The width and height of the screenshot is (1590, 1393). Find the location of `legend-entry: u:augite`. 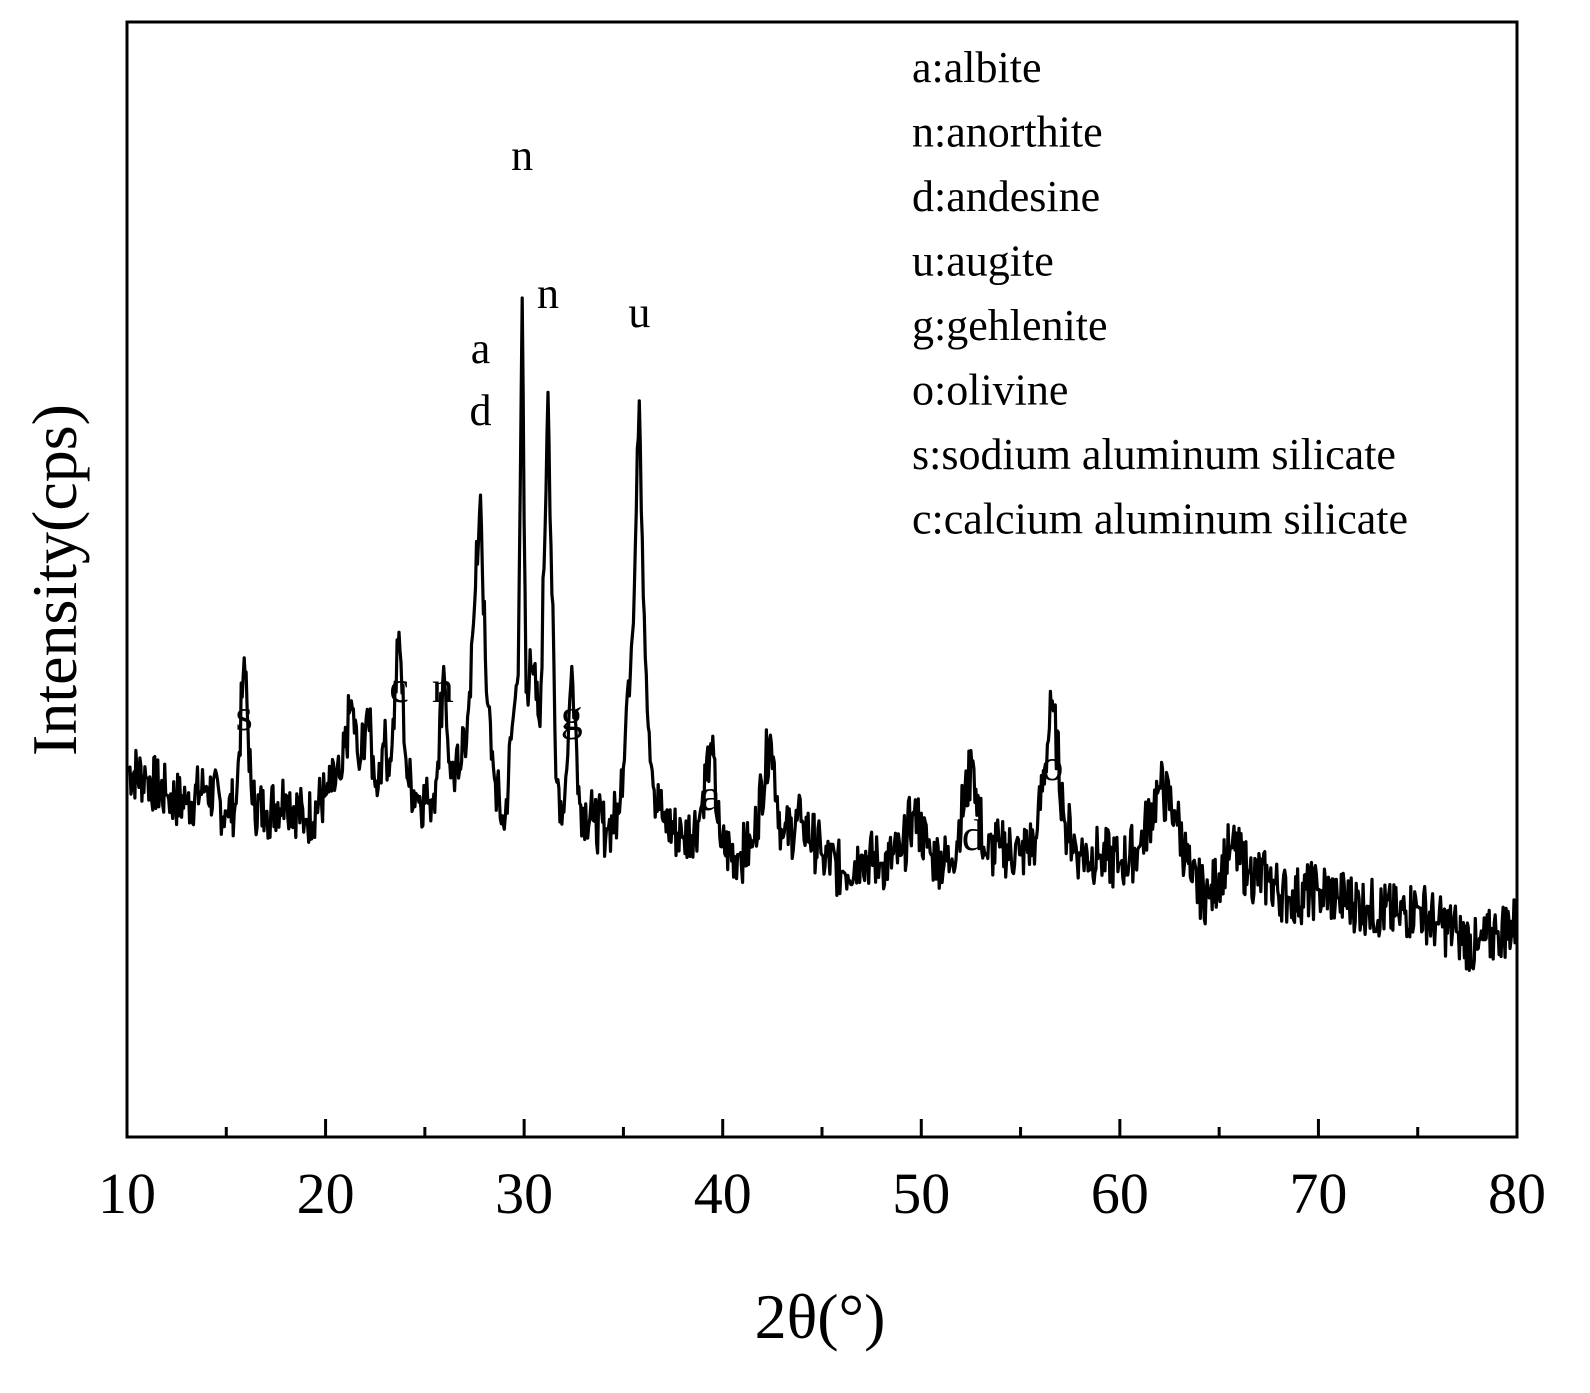

legend-entry: u:augite is located at coordinates (983, 261).